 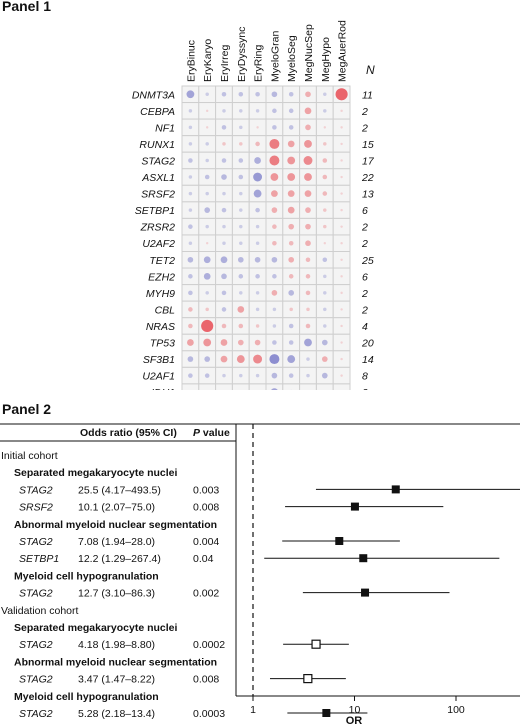 What do you see at coordinates (208, 60) in the screenshot?
I see `column-label-erykaryo: EryKaryo` at bounding box center [208, 60].